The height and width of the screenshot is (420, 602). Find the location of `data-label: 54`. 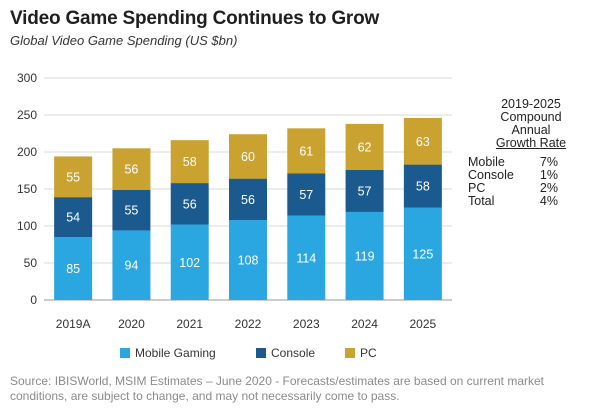

data-label: 54 is located at coordinates (73, 218).